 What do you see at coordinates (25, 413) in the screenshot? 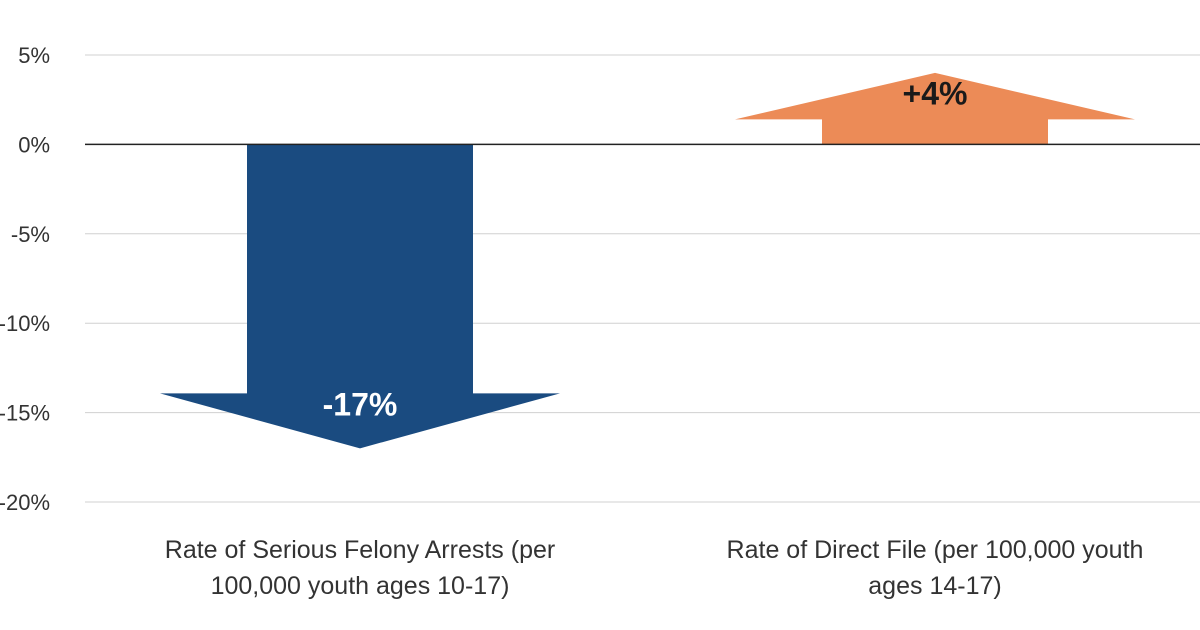
I see `y-tick-label: -15%` at bounding box center [25, 413].